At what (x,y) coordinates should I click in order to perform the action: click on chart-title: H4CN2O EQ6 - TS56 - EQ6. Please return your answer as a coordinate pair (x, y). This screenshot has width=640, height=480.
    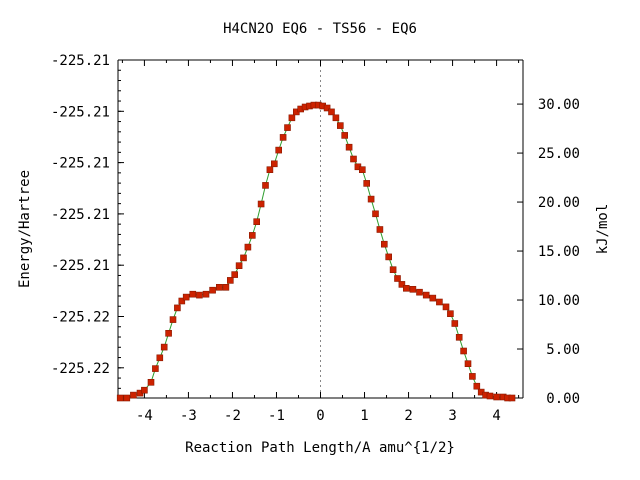
    Looking at the image, I should click on (320, 29).